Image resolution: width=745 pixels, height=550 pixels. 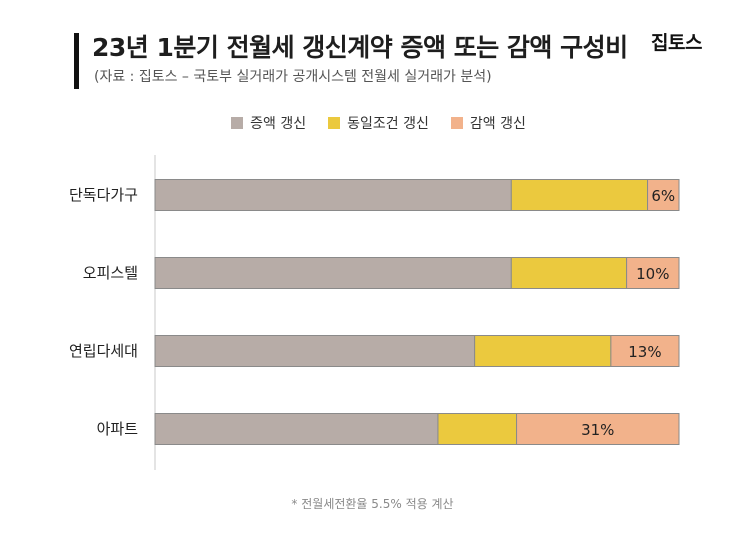 I want to click on legend-item-decrease: 감액 갱신, so click(x=488, y=123).